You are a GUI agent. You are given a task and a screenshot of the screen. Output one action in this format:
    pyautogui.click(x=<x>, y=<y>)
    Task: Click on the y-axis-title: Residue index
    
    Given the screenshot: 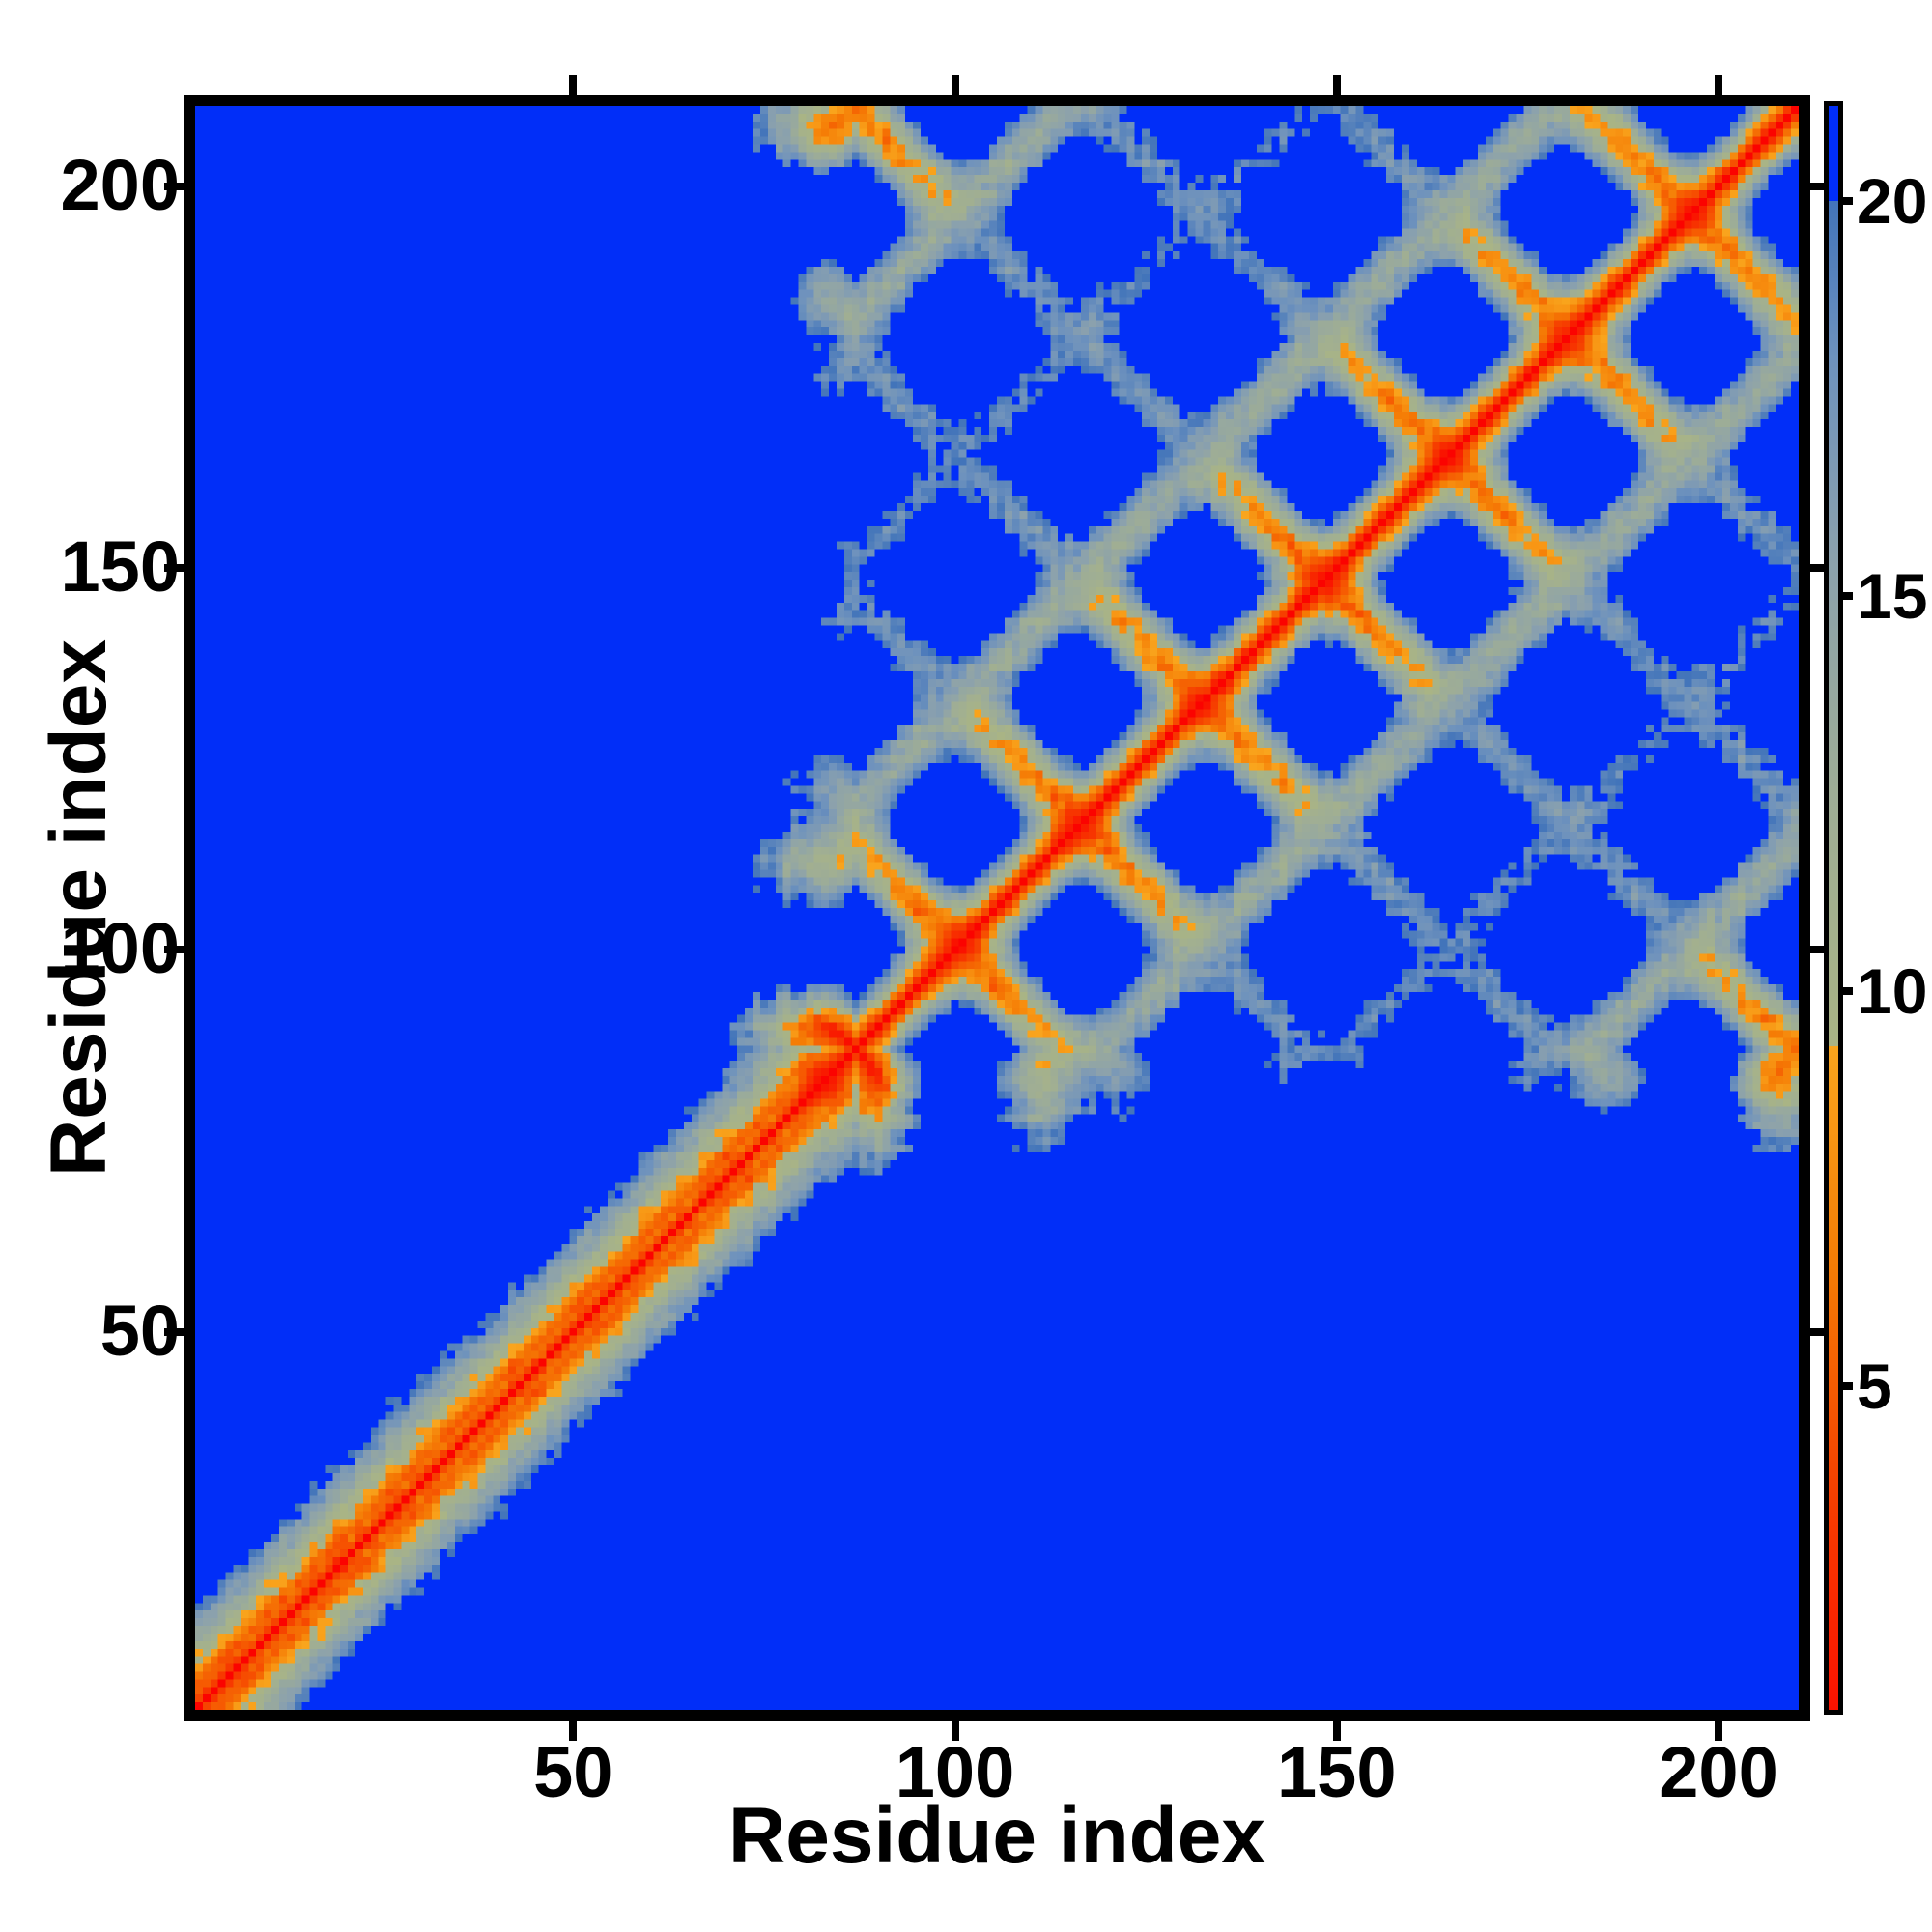 What is the action you would take?
    pyautogui.click(x=79, y=908)
    